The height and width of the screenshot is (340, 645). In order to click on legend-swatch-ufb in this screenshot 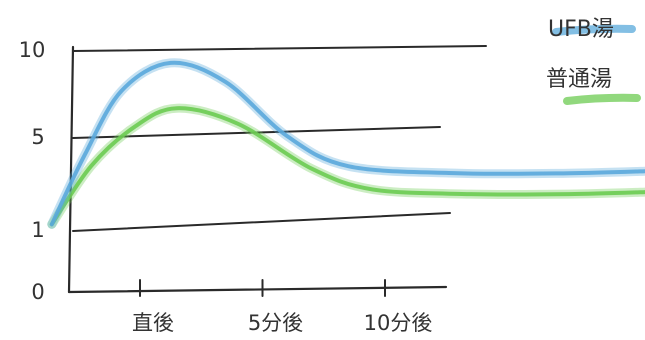, I will do `click(594, 30)`.